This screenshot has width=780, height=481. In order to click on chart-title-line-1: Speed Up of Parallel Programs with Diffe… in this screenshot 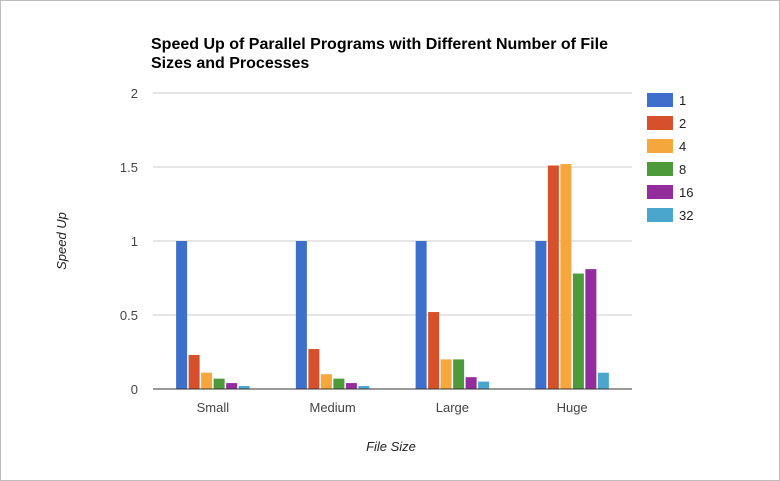, I will do `click(379, 44)`.